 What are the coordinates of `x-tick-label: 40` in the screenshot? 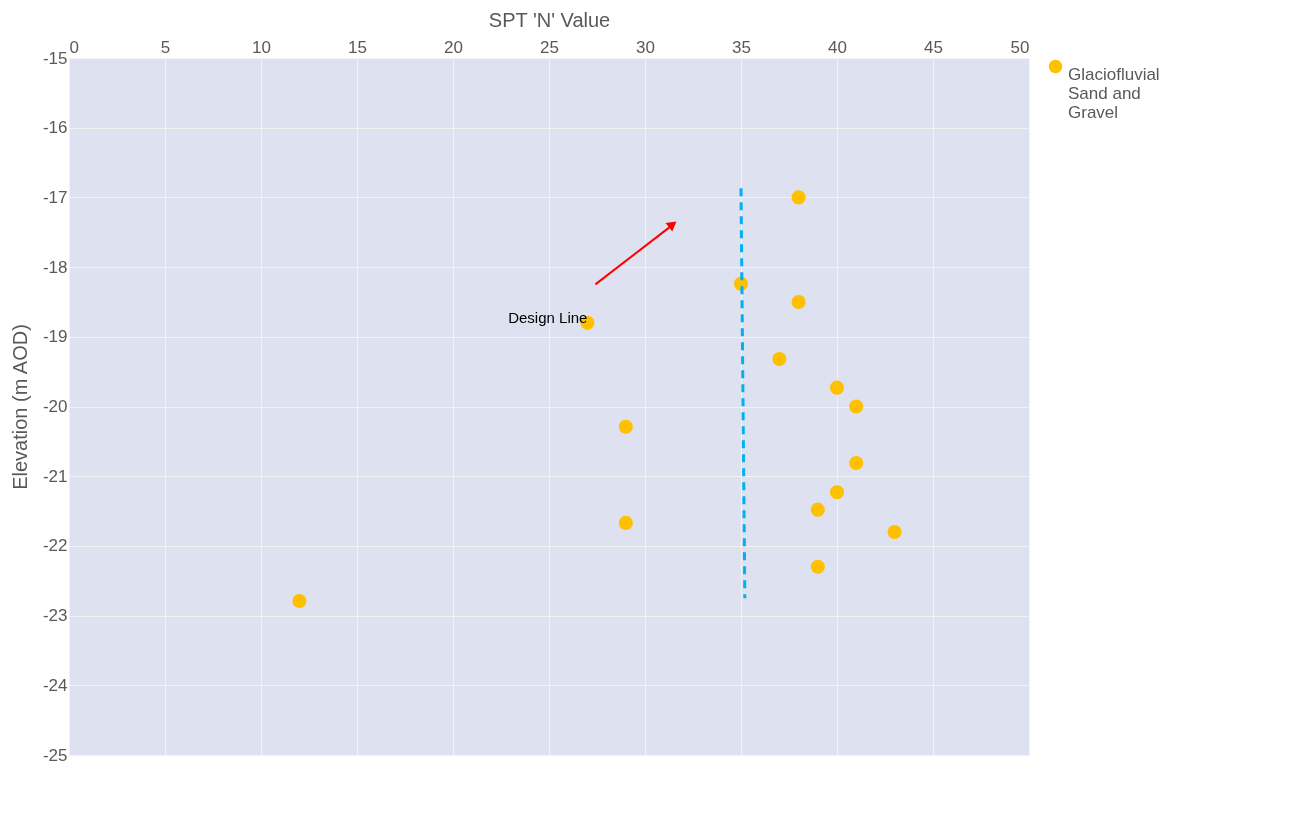 It's located at (837, 47).